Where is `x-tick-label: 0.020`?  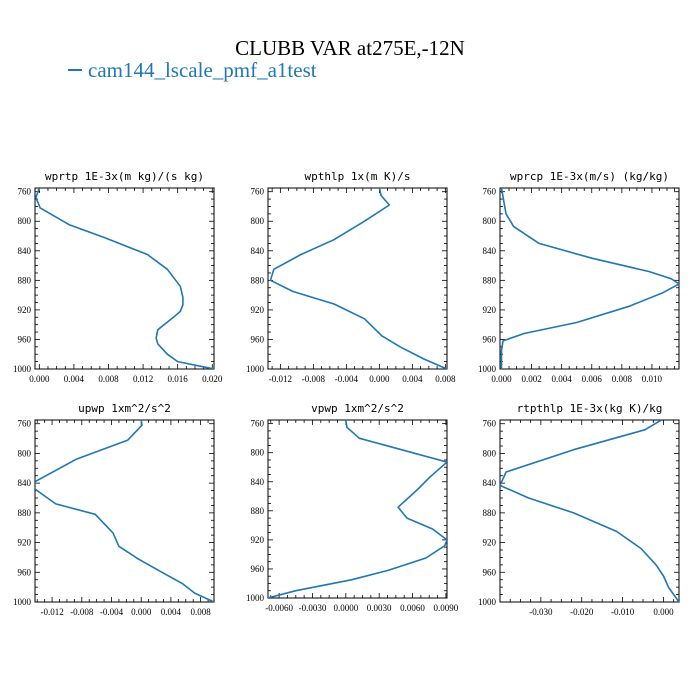
x-tick-label: 0.020 is located at coordinates (212, 379).